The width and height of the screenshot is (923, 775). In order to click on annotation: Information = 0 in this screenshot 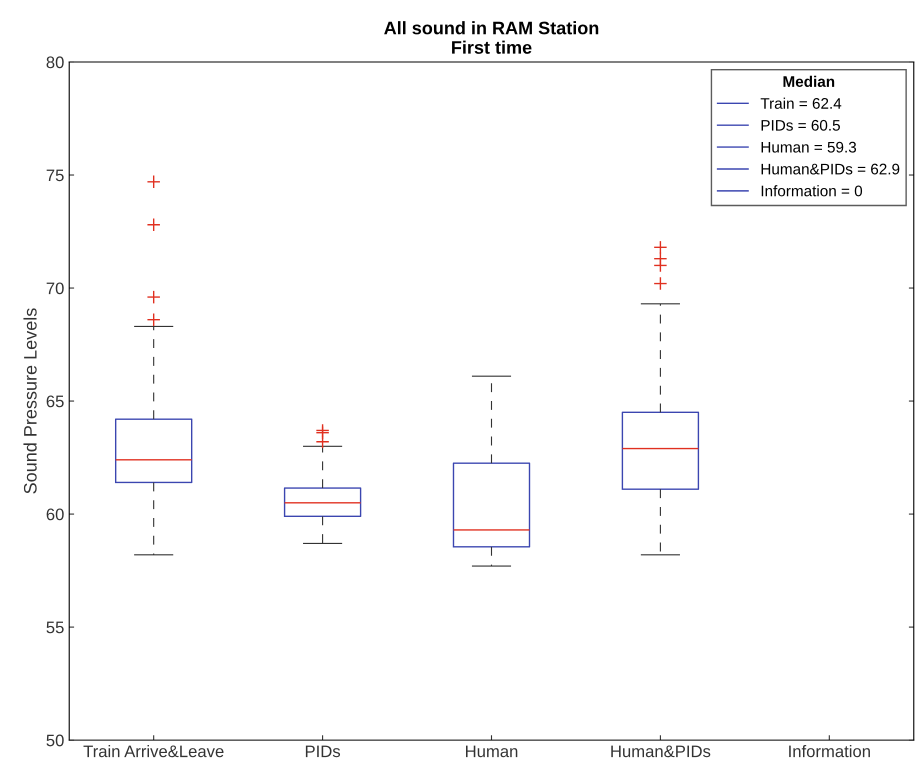, I will do `click(812, 190)`.